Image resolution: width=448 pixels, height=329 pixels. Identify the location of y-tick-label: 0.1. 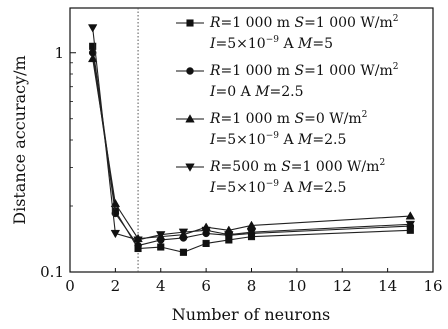
(52, 272).